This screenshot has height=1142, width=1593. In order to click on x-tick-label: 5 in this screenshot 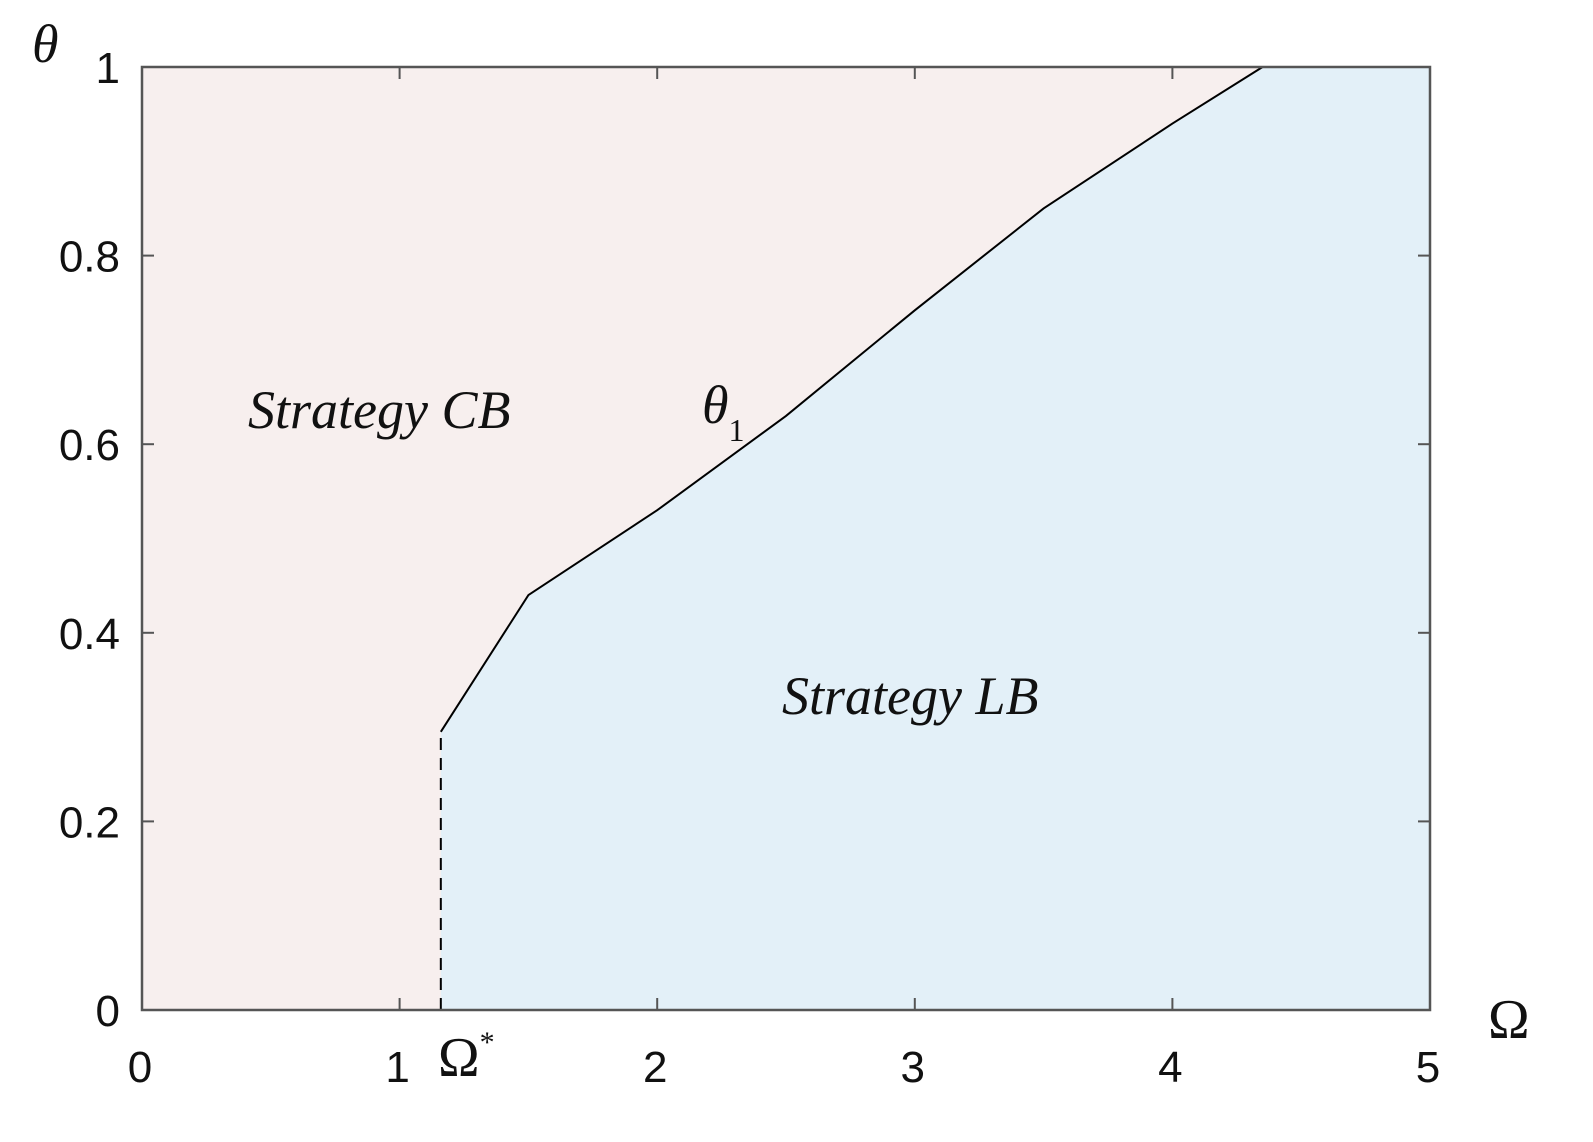, I will do `click(1428, 1067)`.